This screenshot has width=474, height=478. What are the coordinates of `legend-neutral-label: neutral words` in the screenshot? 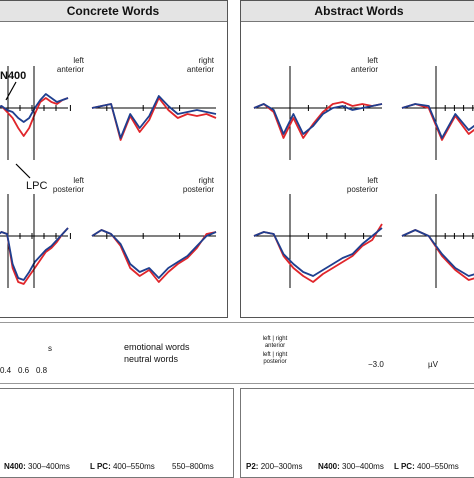 It's located at (151, 359).